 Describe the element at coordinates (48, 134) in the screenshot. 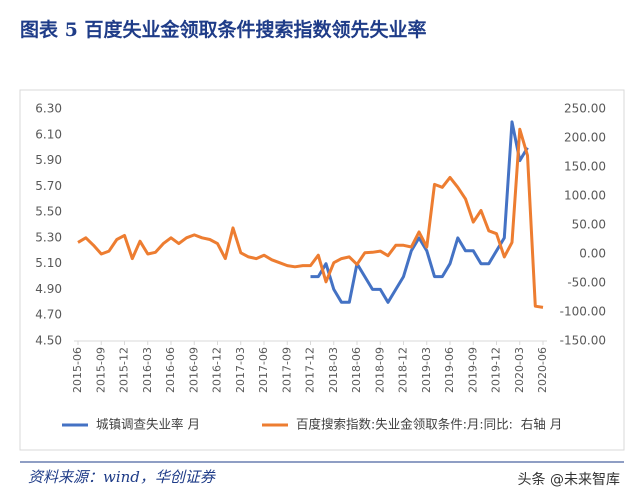

I see `y-tick-label: 6.10` at that location.